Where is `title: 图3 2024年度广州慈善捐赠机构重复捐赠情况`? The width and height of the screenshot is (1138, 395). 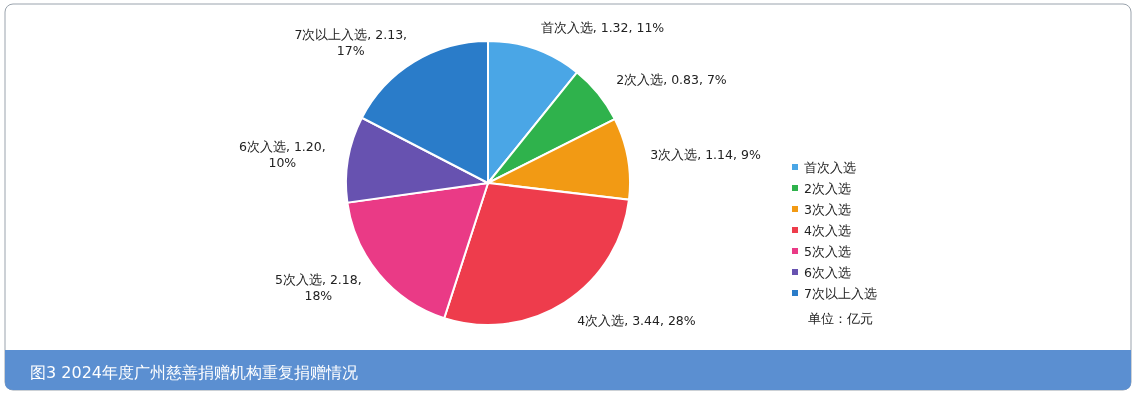 title: 图3 2024年度广州慈善捐赠机构重复捐赠情况 is located at coordinates (194, 372).